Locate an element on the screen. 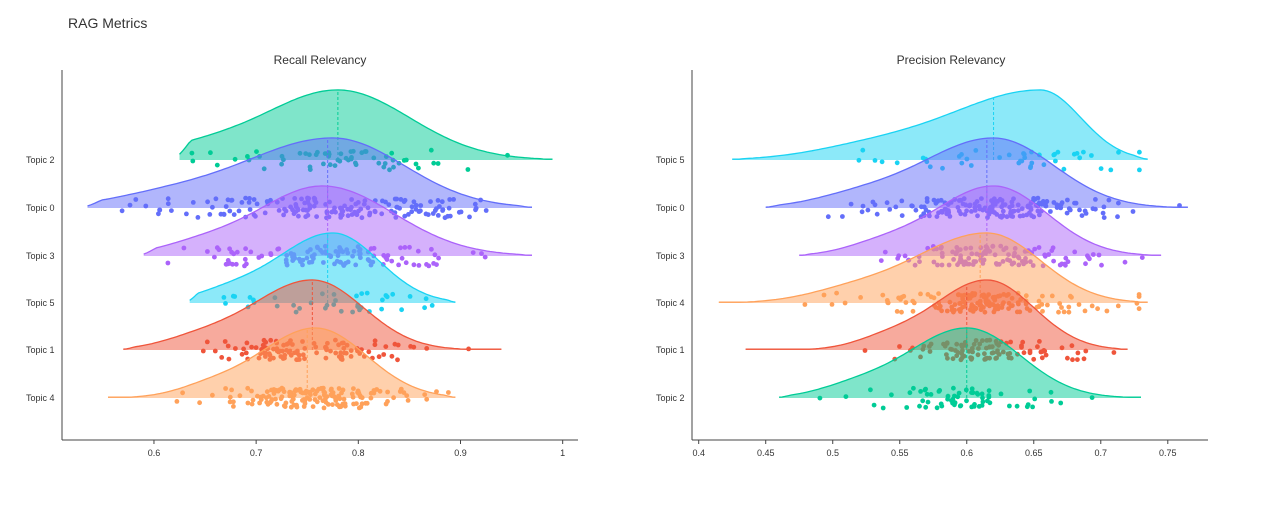  precision-relevancy-topic-0-density-fill is located at coordinates (976, 173).